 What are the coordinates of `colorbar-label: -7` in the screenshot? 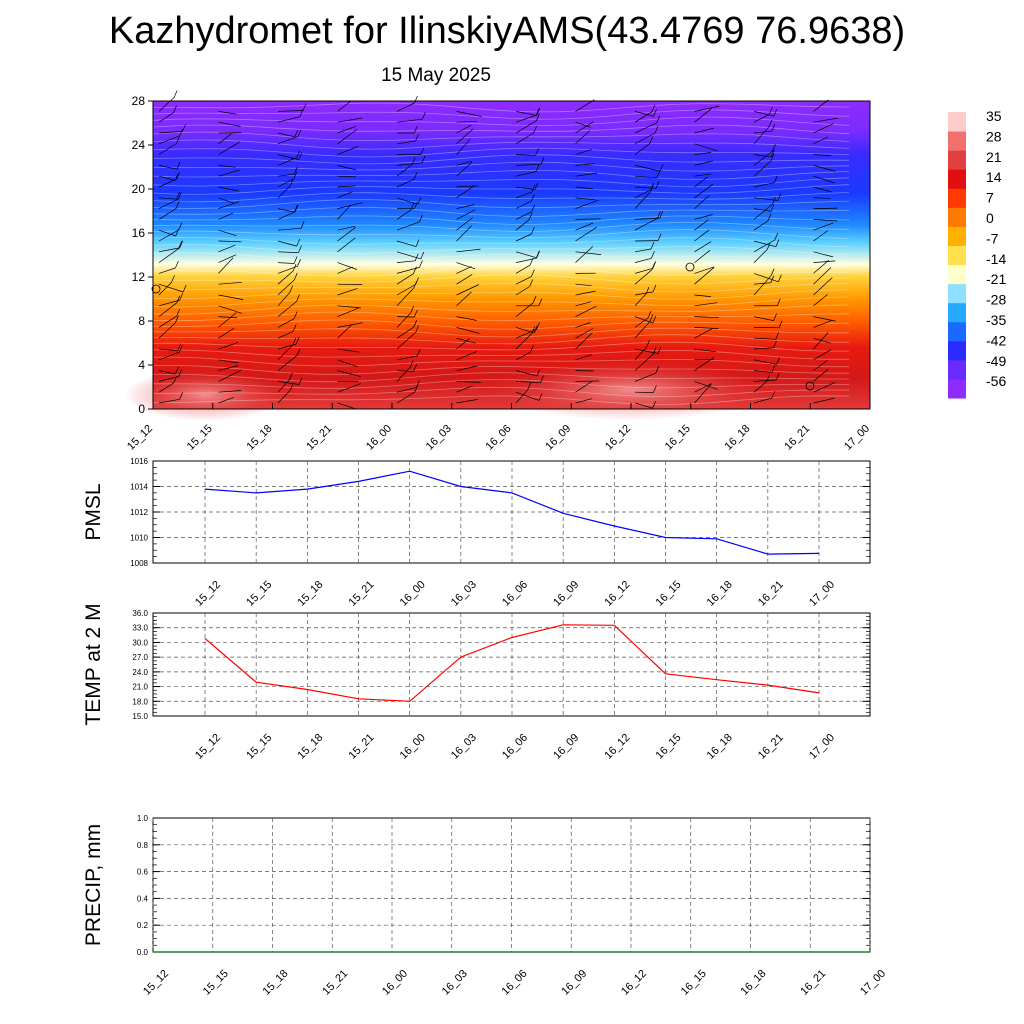 It's located at (992, 238).